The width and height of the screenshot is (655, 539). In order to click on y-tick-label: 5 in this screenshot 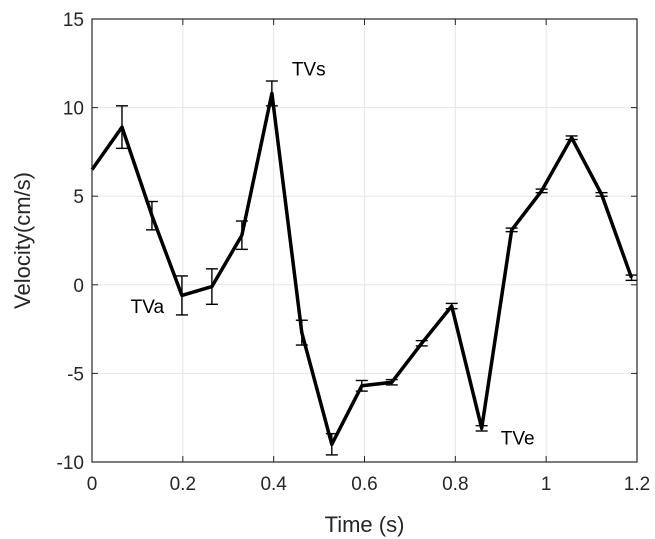, I will do `click(78, 197)`.